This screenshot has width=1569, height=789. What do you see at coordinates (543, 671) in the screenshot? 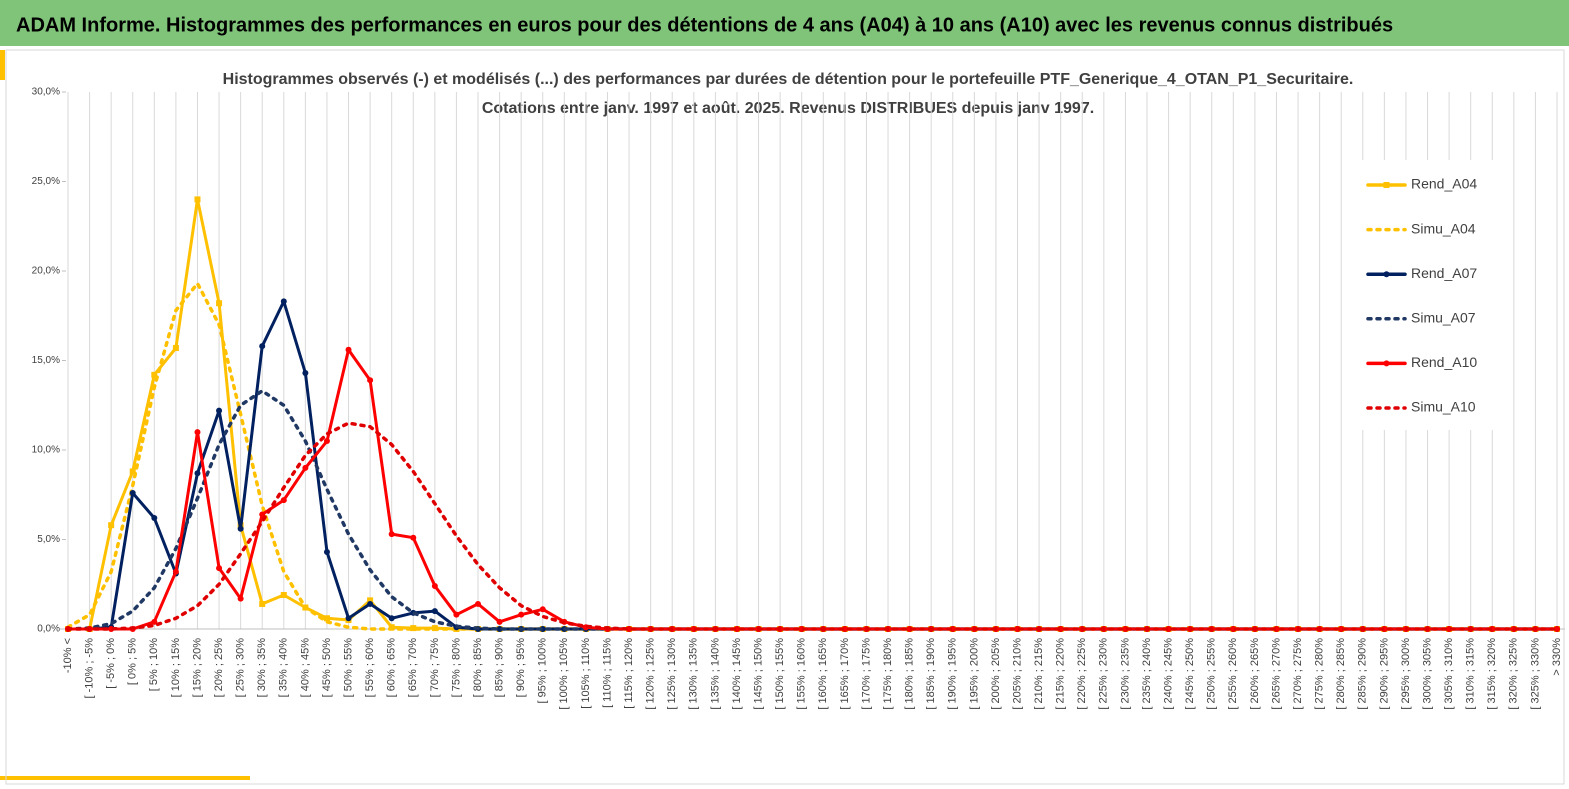
I see `x-tick-label: [ 95% ; 100%` at bounding box center [543, 671].